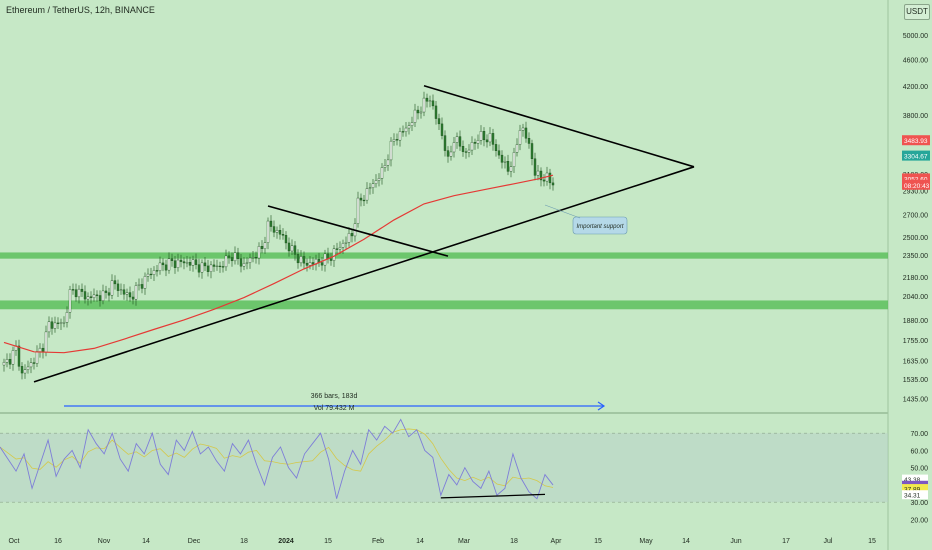  Describe the element at coordinates (915, 341) in the screenshot. I see `price-tick-label: 1755.00` at that location.